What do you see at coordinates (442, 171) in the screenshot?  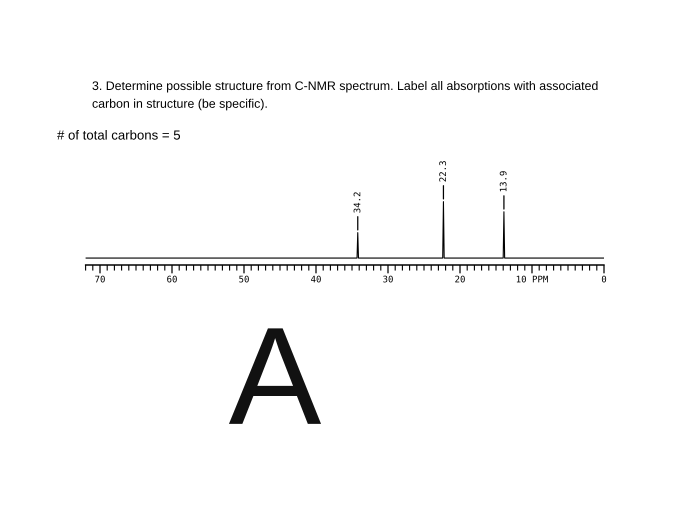 I see `annotation: 22.3` at bounding box center [442, 171].